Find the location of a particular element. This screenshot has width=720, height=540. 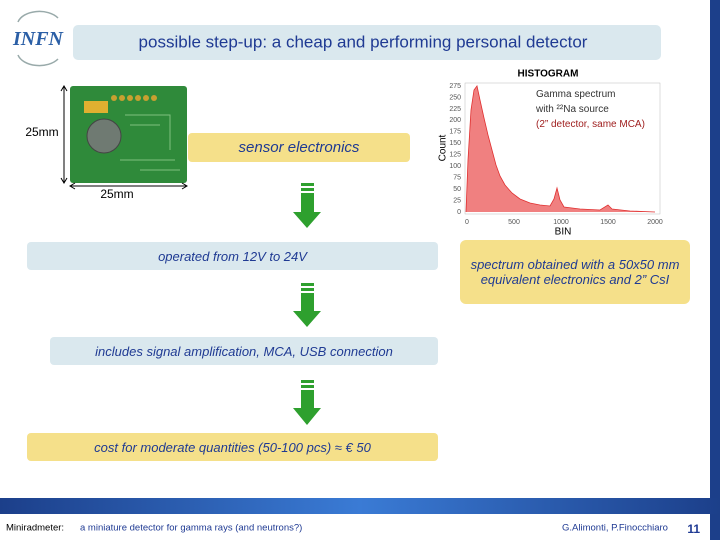

y-tick-label: 150 is located at coordinates (455, 143).